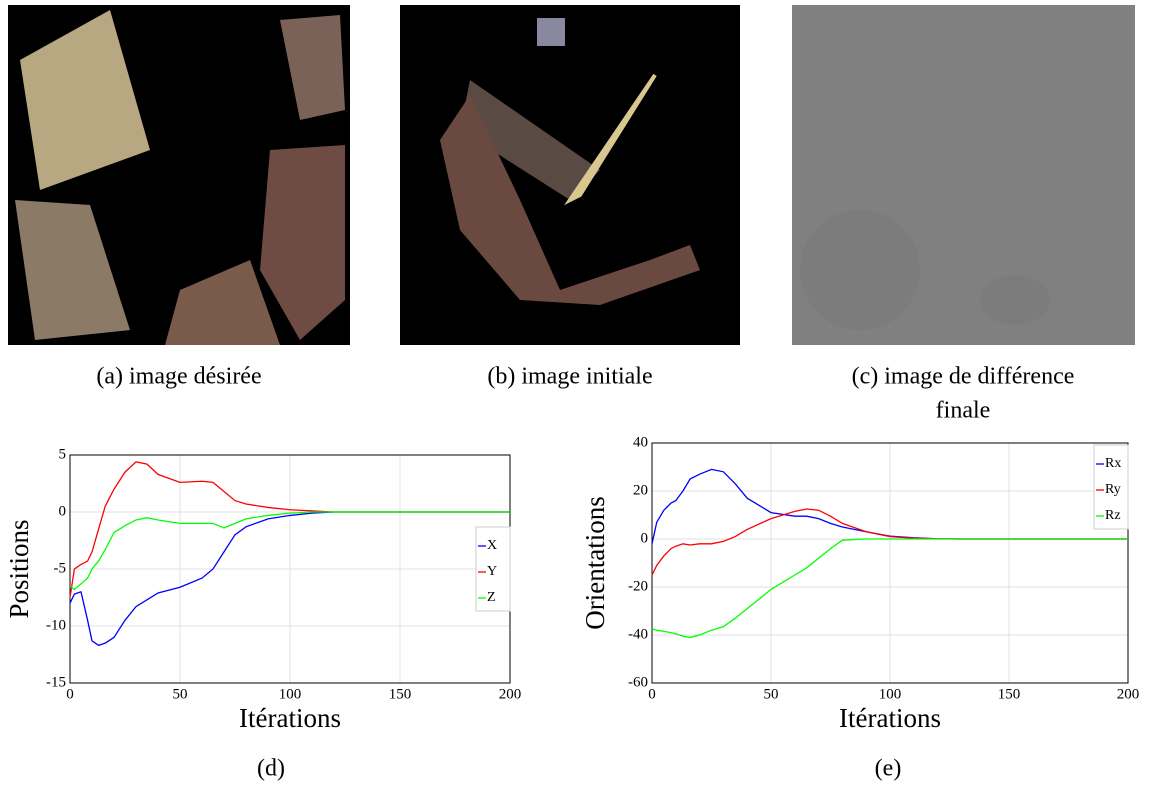 The image size is (1150, 785). I want to click on y-tick-label: -40, so click(638, 634).